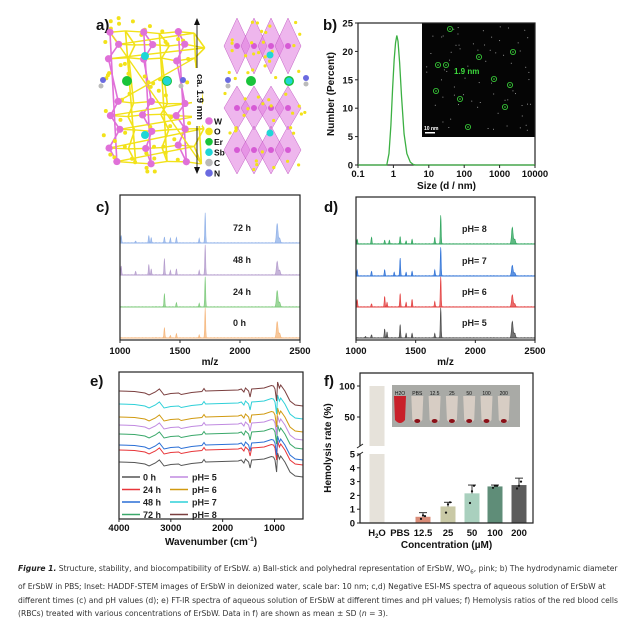  What do you see at coordinates (472, 572) in the screenshot?
I see `caption-subscript: 6` at bounding box center [472, 572].